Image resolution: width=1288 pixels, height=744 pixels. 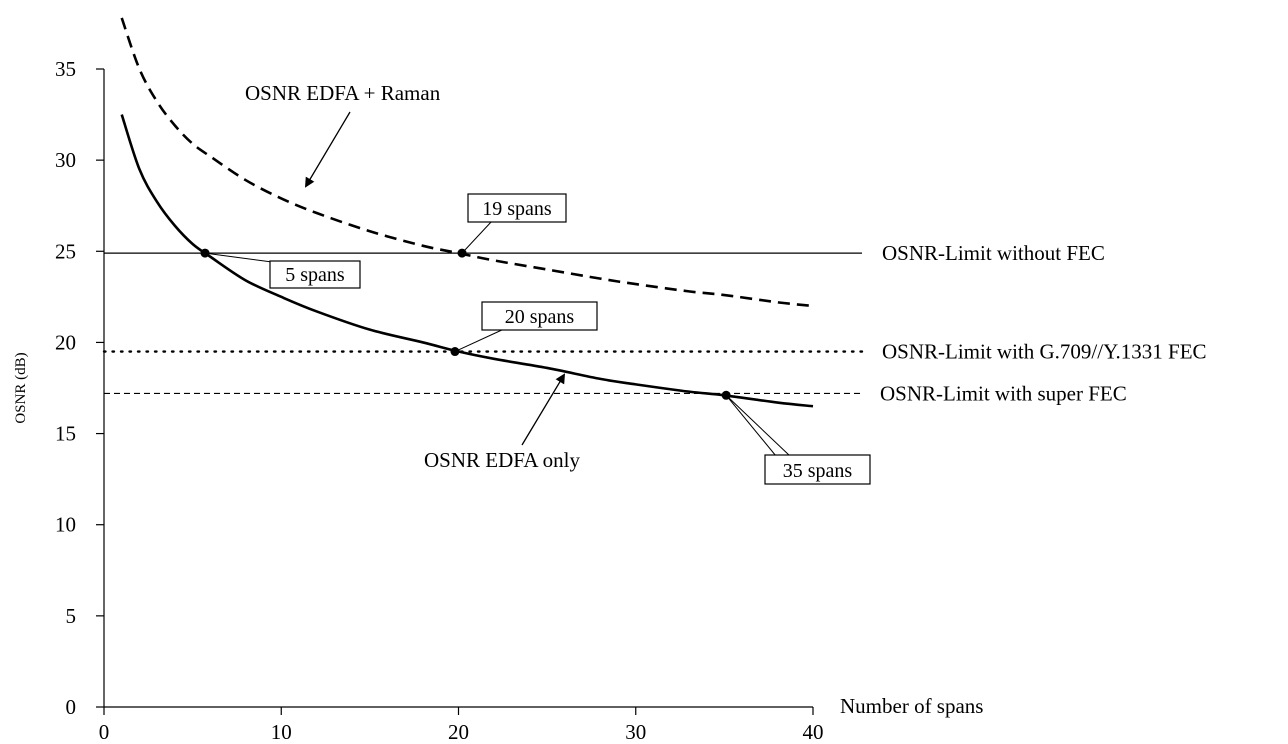 I want to click on y-tick-label: 0, so click(x=71, y=707).